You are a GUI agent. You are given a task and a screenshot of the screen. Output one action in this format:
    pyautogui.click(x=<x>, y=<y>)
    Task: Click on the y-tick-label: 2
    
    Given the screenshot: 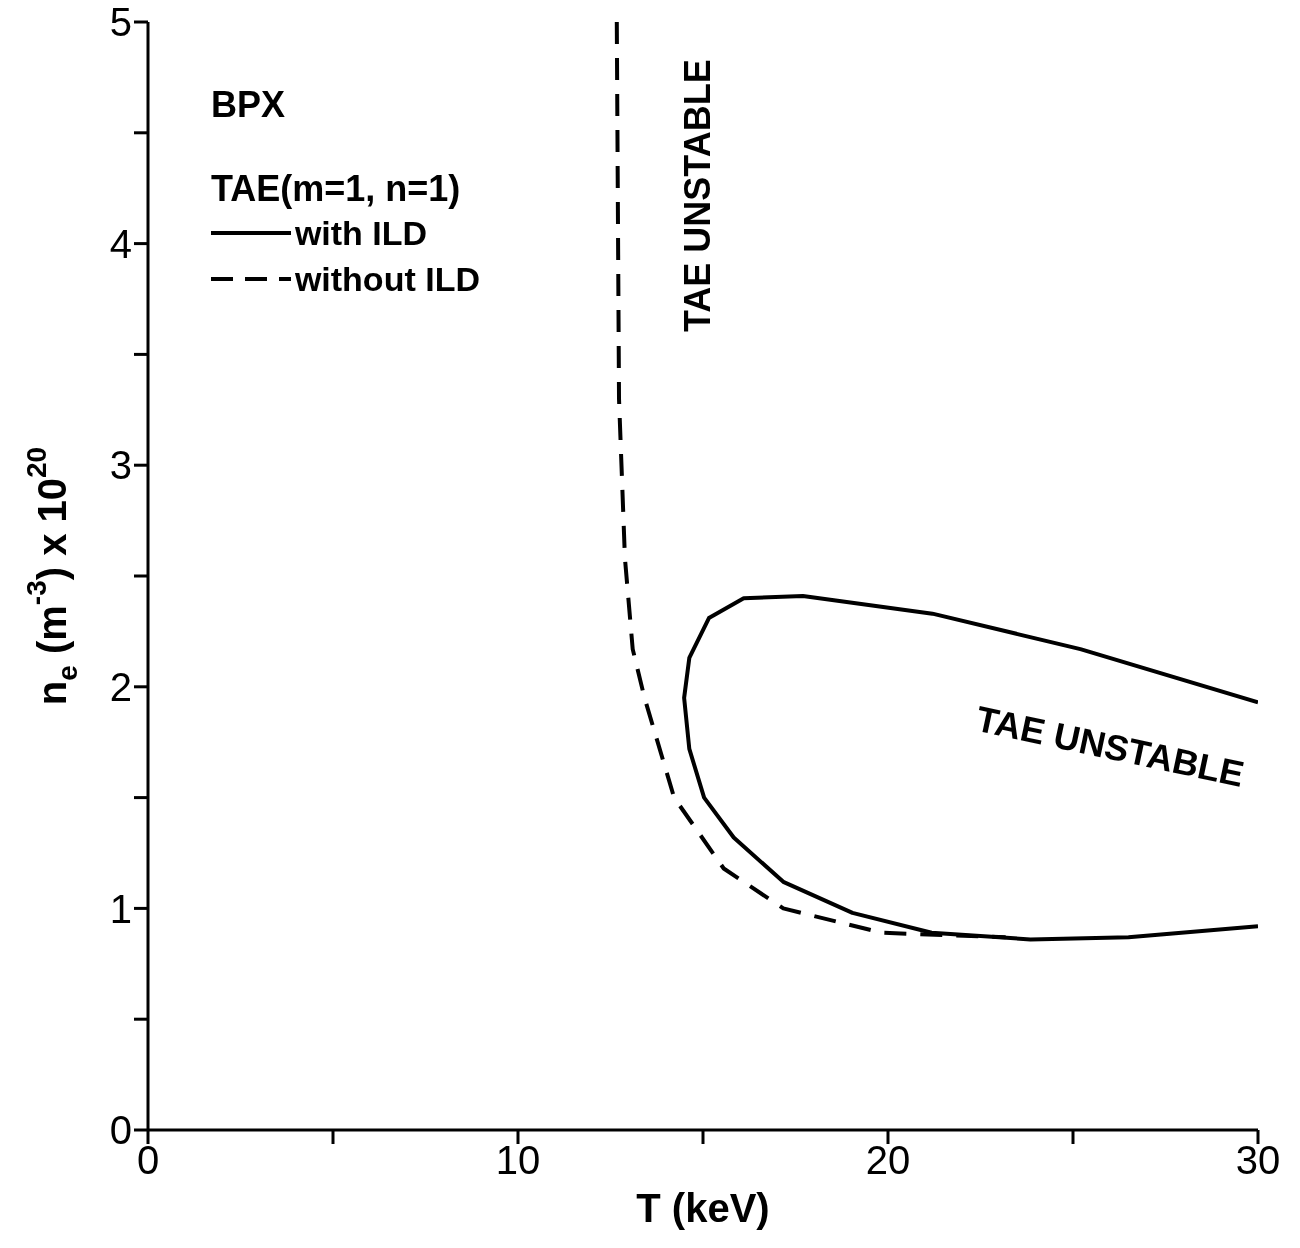 What is the action you would take?
    pyautogui.click(x=120, y=687)
    